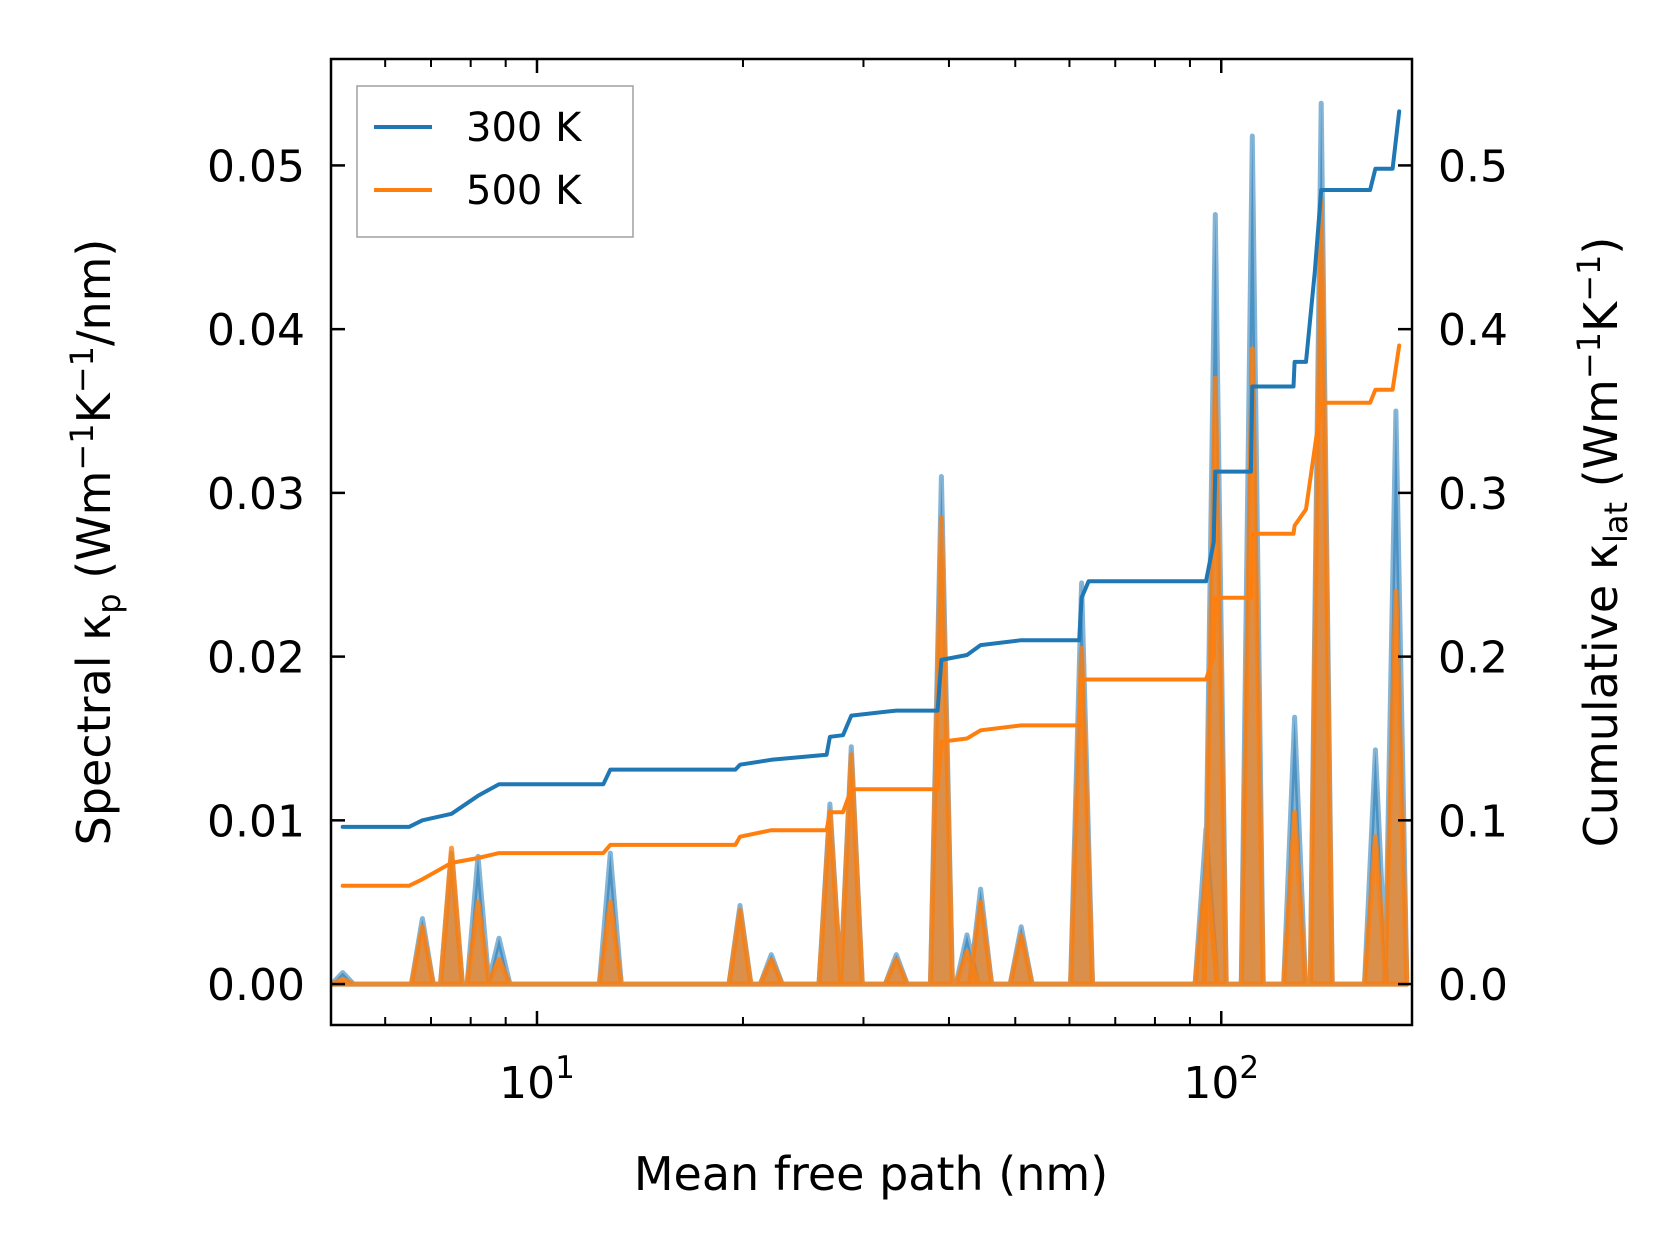  What do you see at coordinates (1473, 166) in the screenshot?
I see `y-right-tick-label: 0.5` at bounding box center [1473, 166].